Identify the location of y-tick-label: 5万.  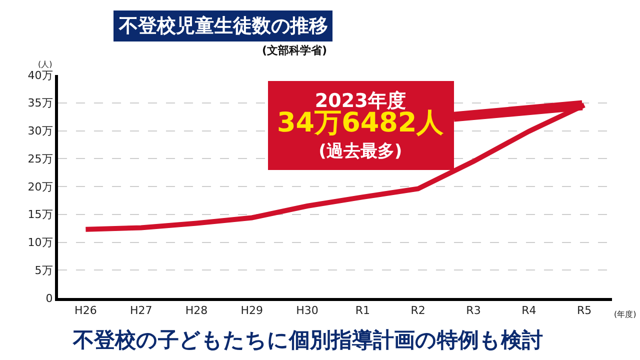
(43, 270).